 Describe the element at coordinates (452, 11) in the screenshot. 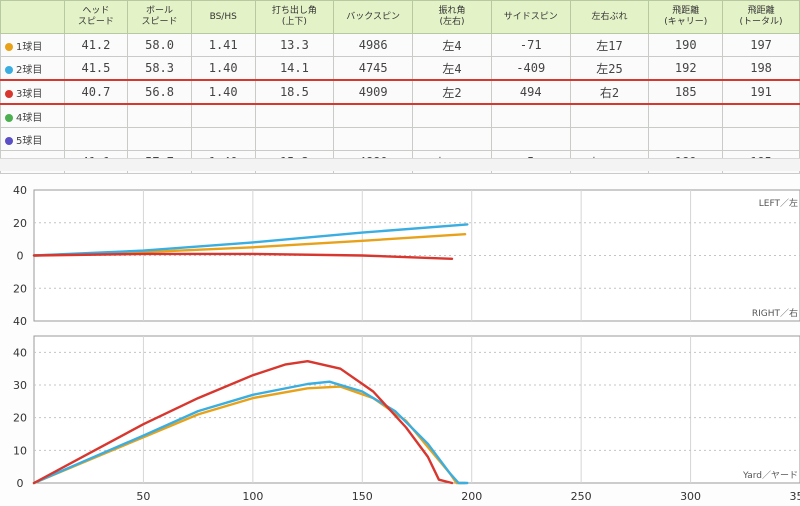

I see `column-header-line1: 振れ角` at that location.